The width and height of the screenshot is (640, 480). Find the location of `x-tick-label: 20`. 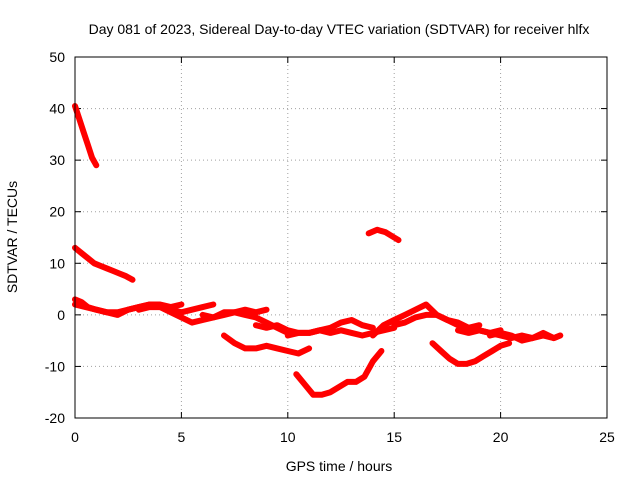

x-tick-label: 20 is located at coordinates (501, 437).